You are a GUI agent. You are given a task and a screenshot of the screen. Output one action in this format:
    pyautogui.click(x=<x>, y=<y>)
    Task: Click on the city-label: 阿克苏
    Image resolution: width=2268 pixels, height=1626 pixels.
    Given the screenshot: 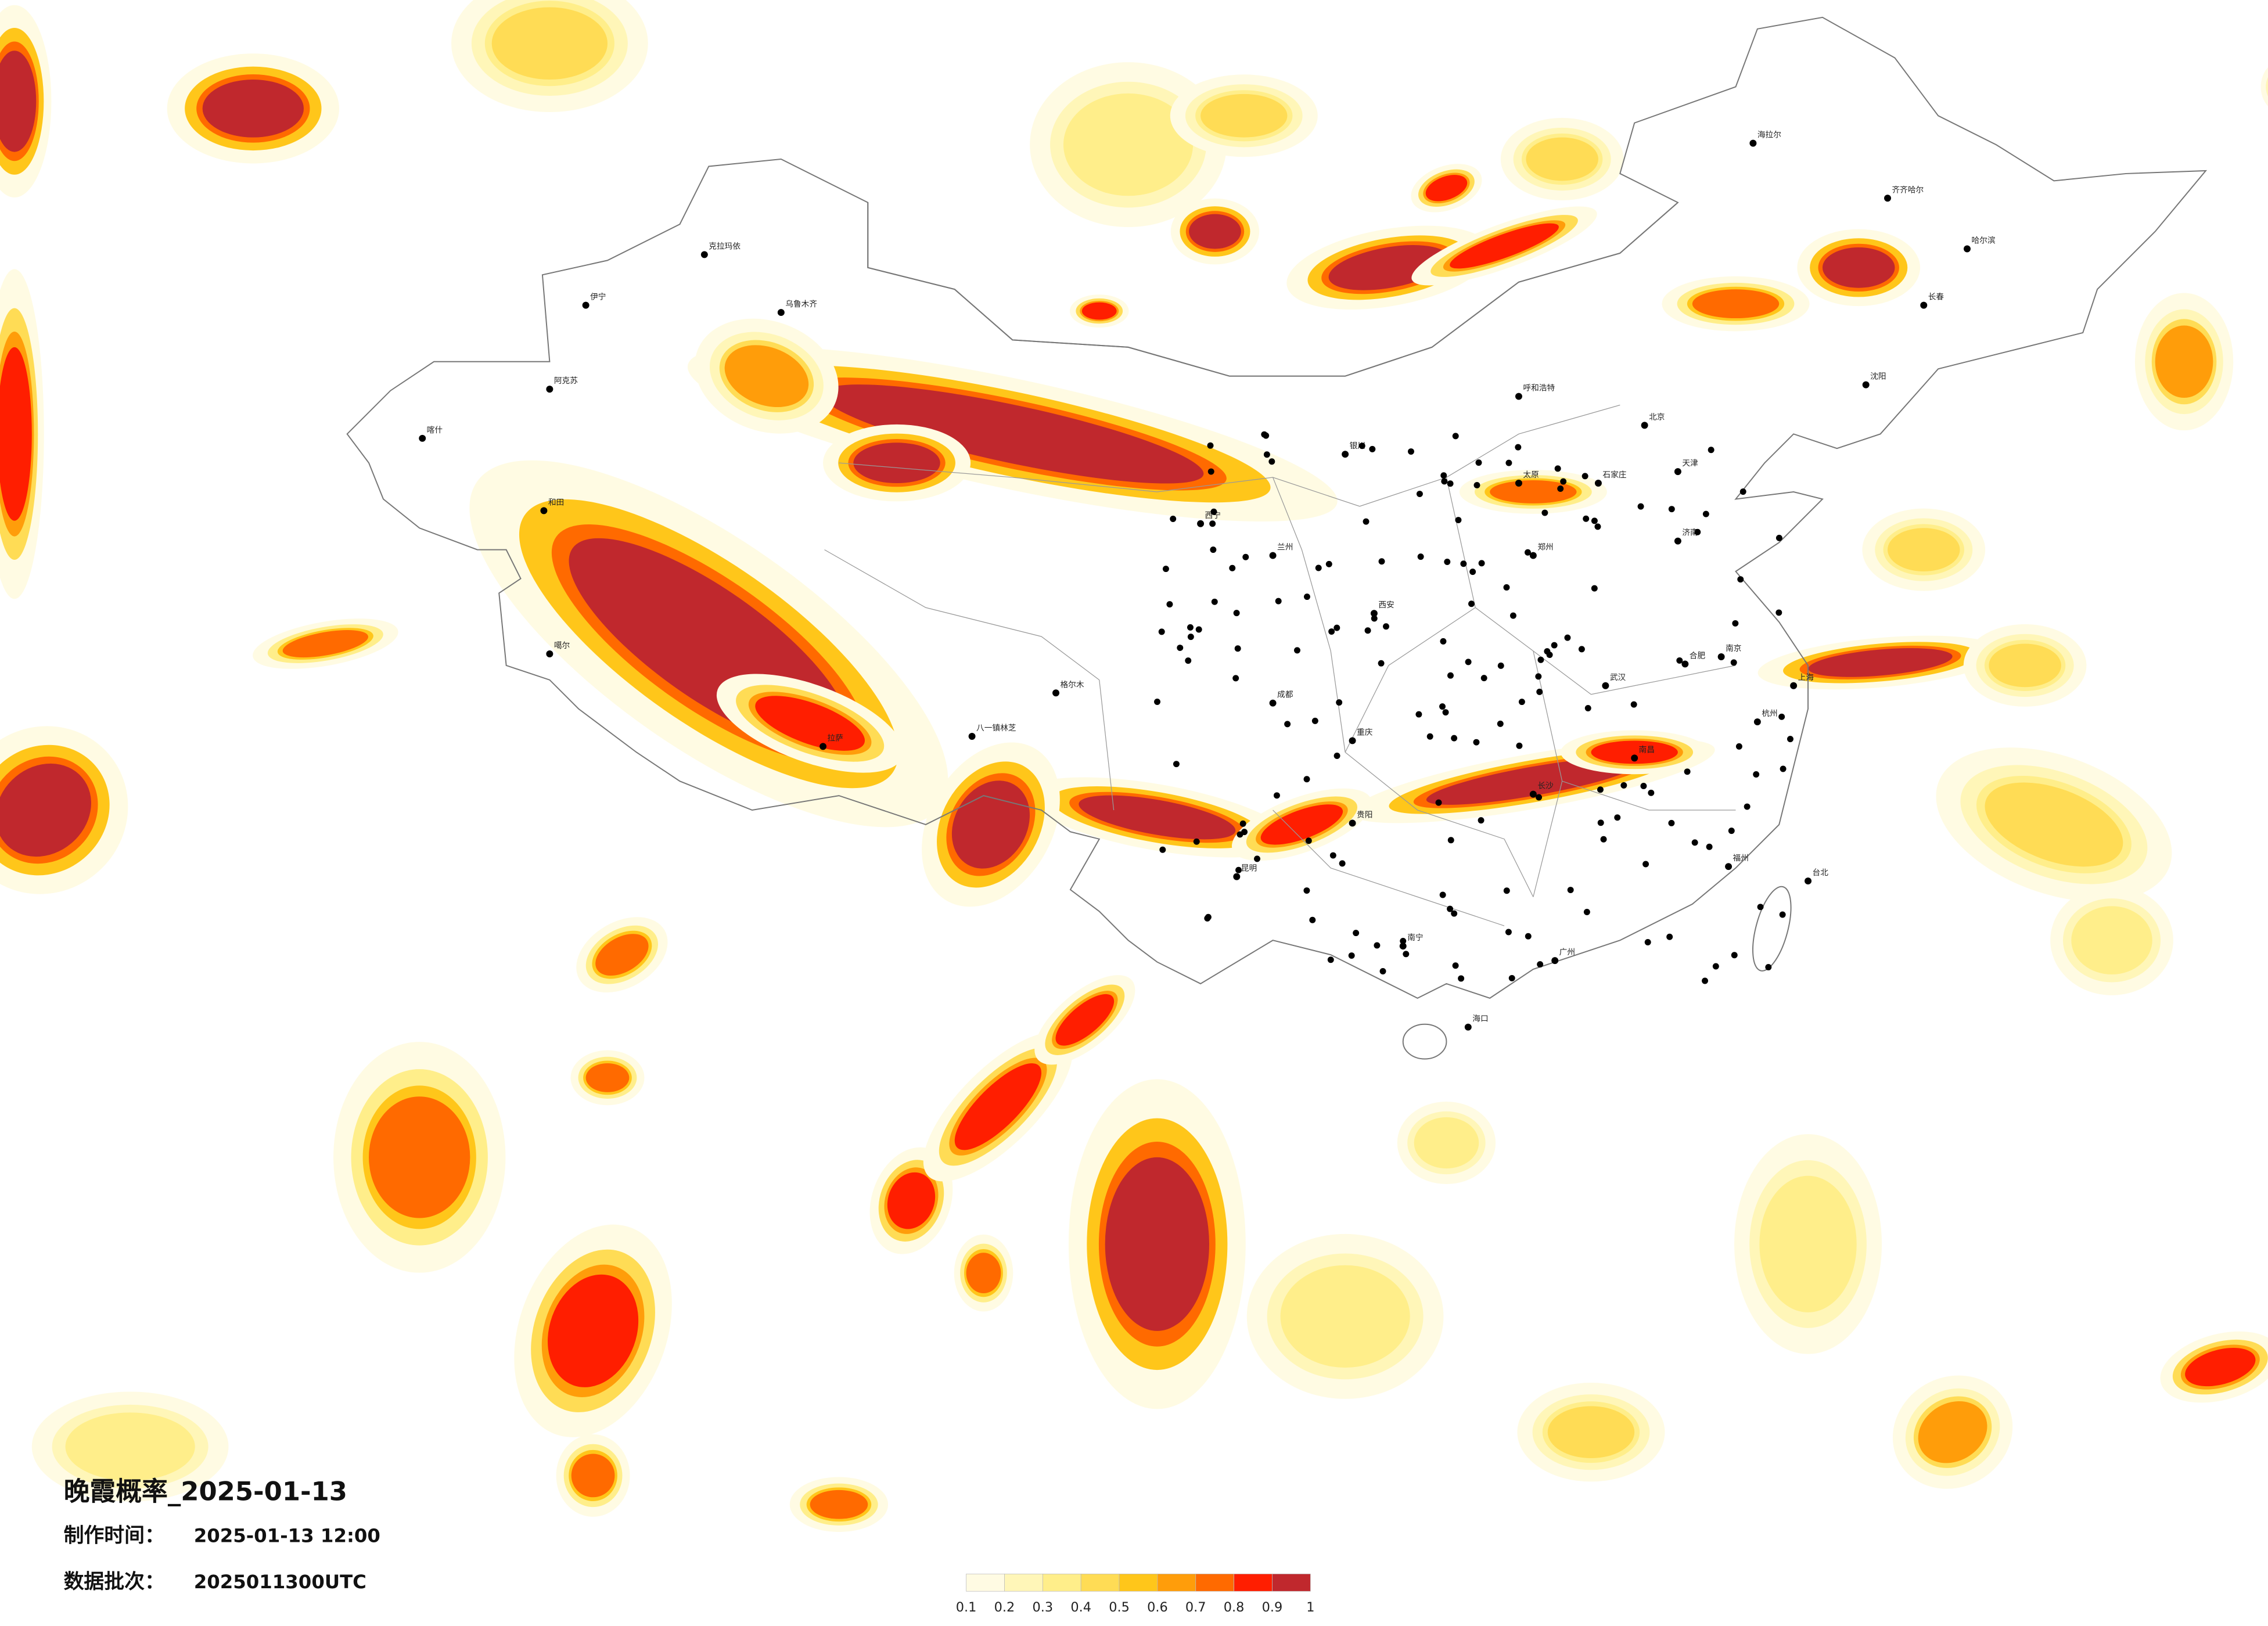 What is the action you would take?
    pyautogui.click(x=566, y=381)
    